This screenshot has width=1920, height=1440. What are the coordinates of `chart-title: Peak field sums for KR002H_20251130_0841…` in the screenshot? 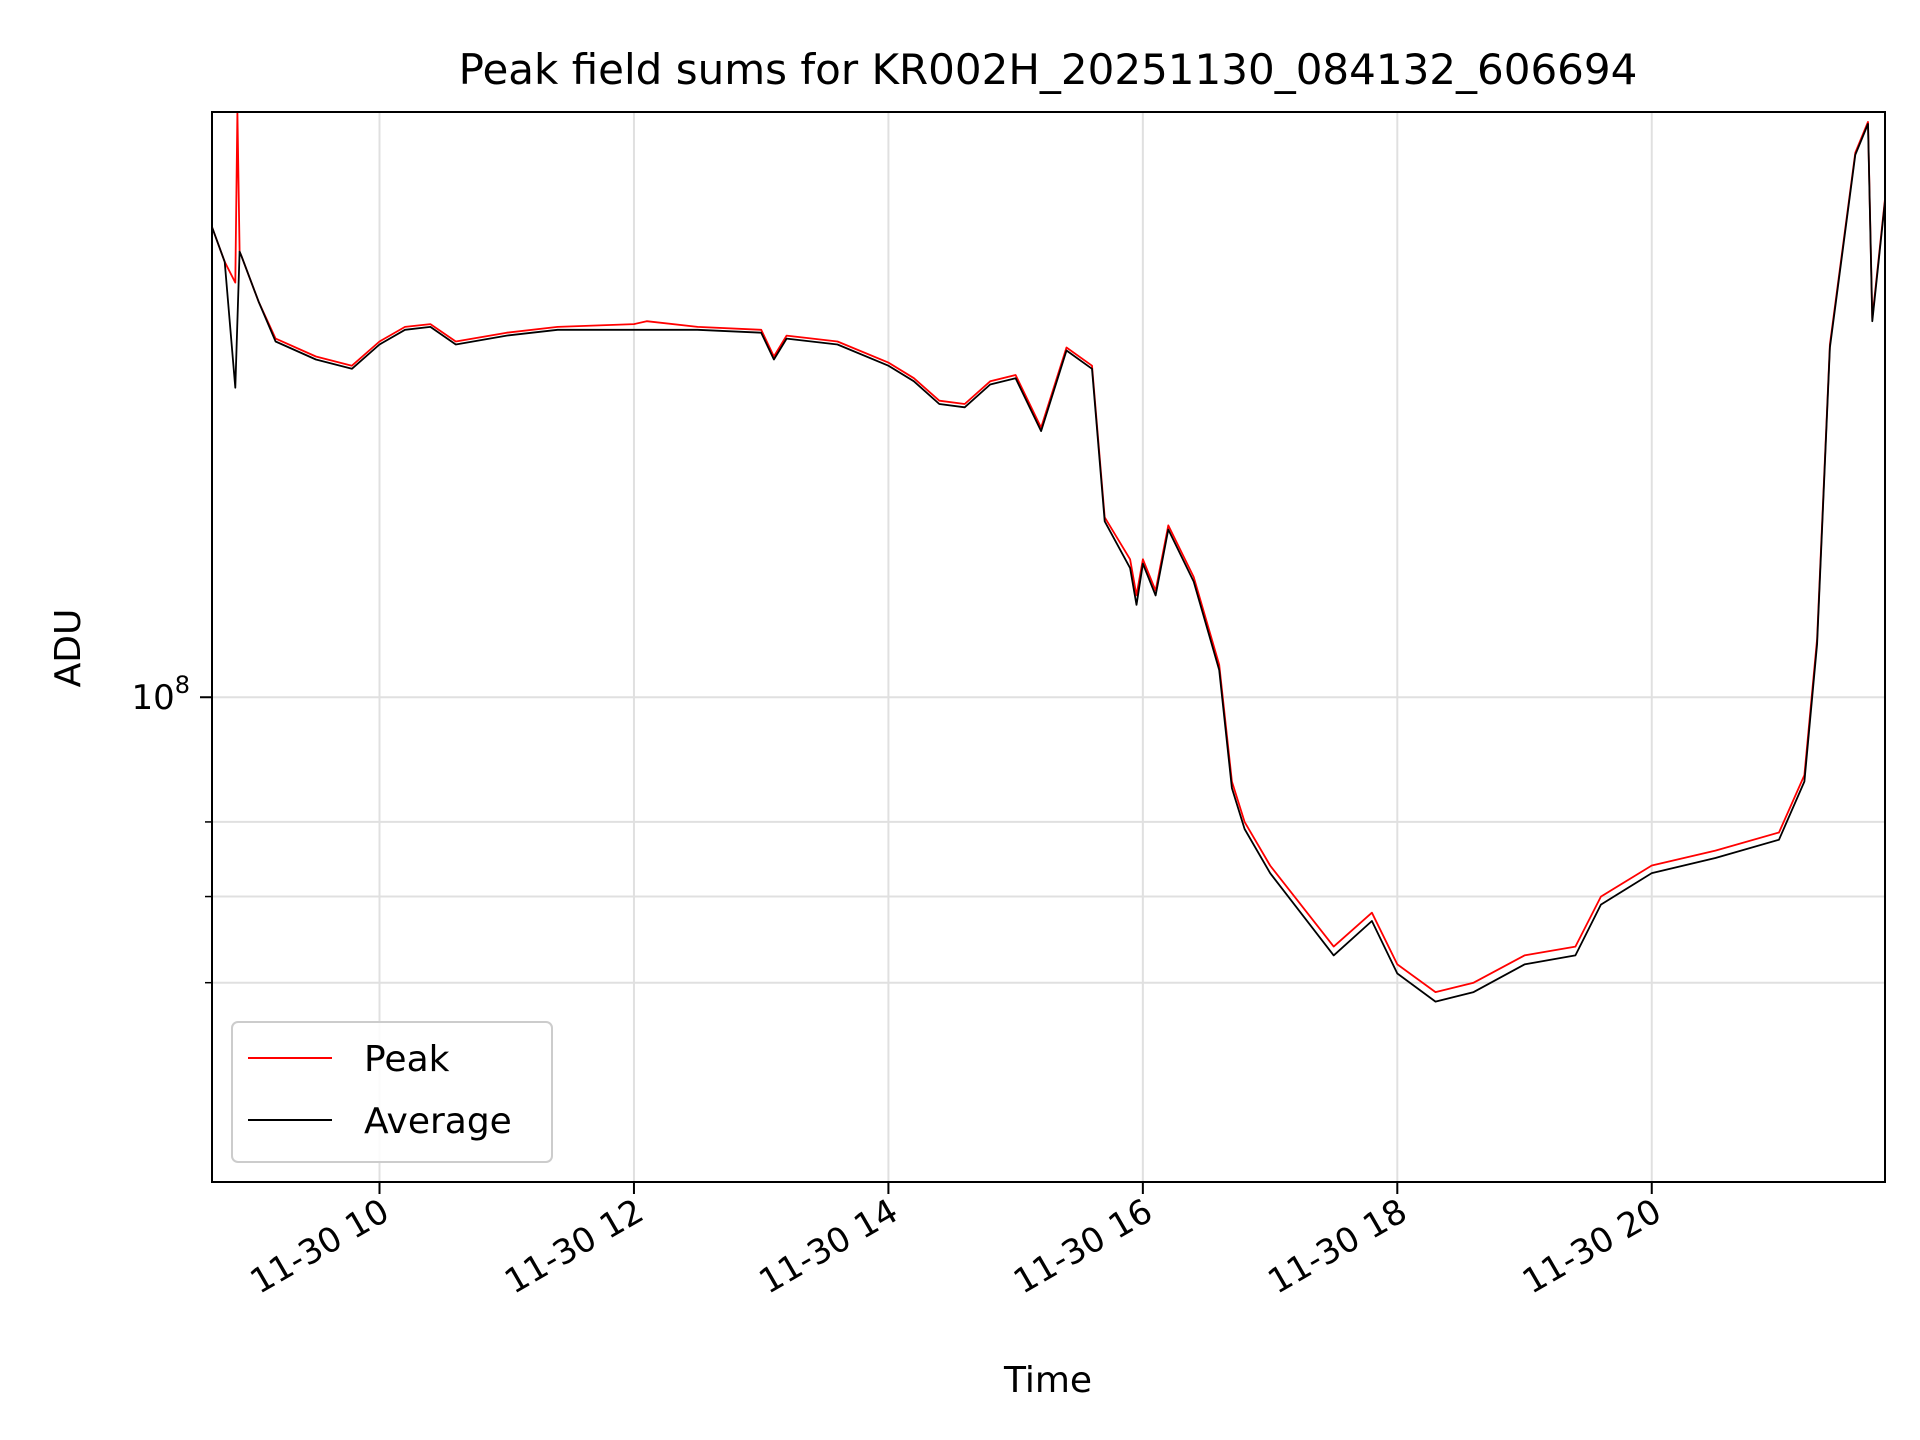 It's located at (1048, 69).